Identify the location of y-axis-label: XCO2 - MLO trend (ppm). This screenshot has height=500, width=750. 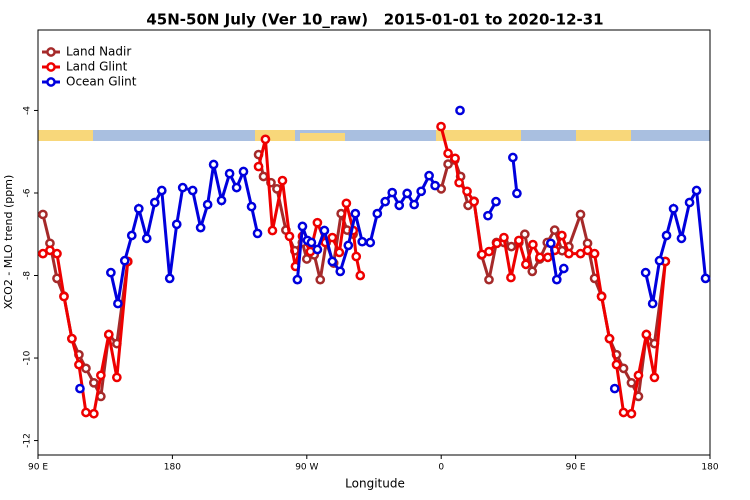
(8, 242).